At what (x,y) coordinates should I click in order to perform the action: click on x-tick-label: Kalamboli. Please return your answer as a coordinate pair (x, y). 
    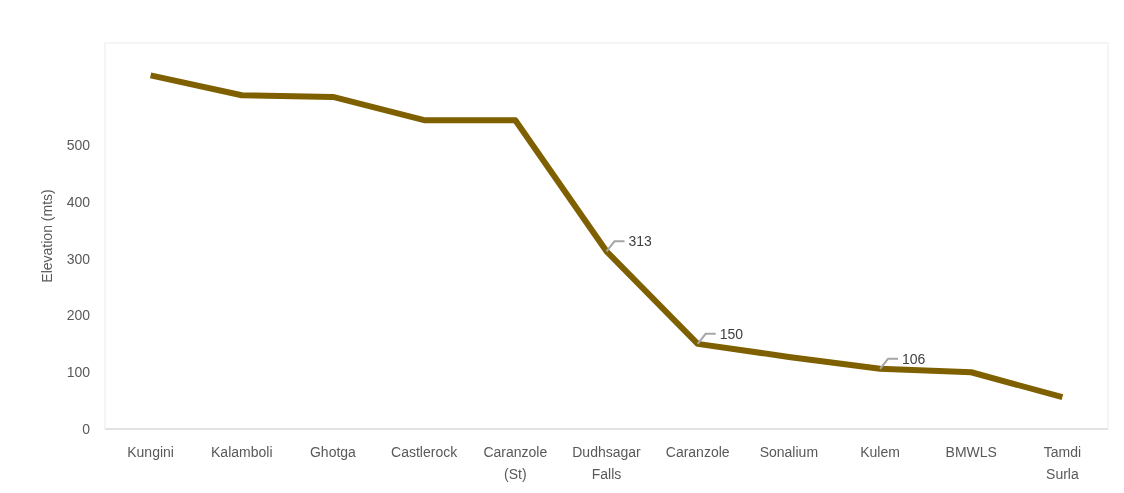
    Looking at the image, I should click on (242, 452).